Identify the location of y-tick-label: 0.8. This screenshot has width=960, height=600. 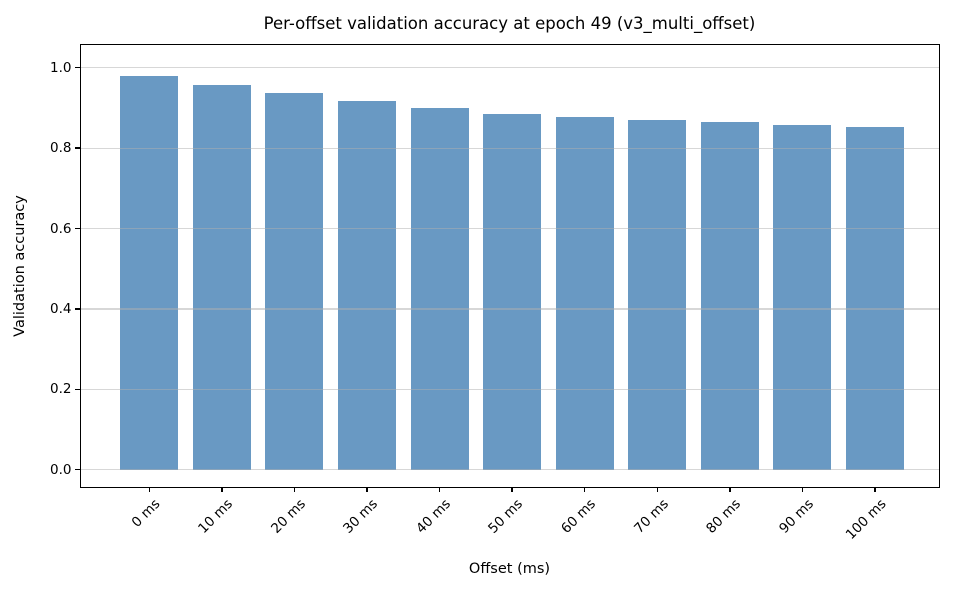
(61, 148).